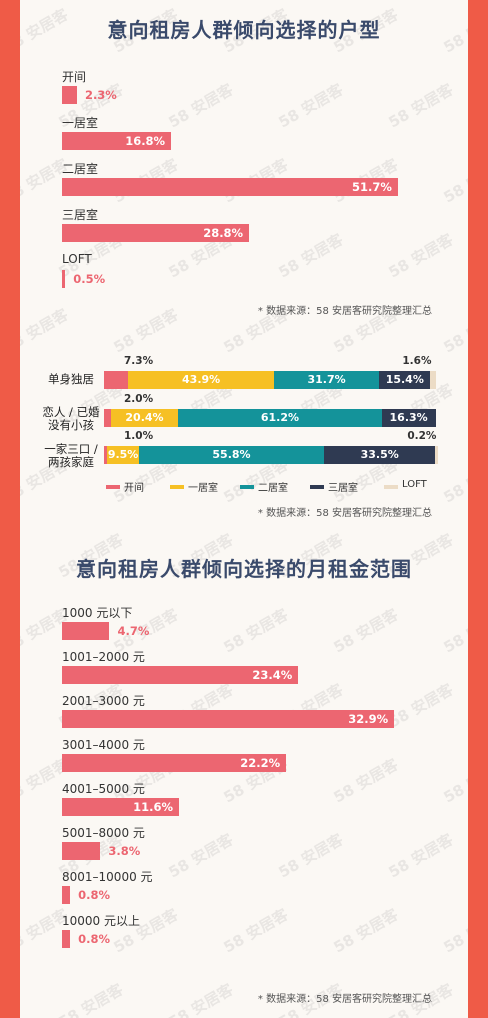  I want to click on segment-label: 0.2%, so click(422, 436).